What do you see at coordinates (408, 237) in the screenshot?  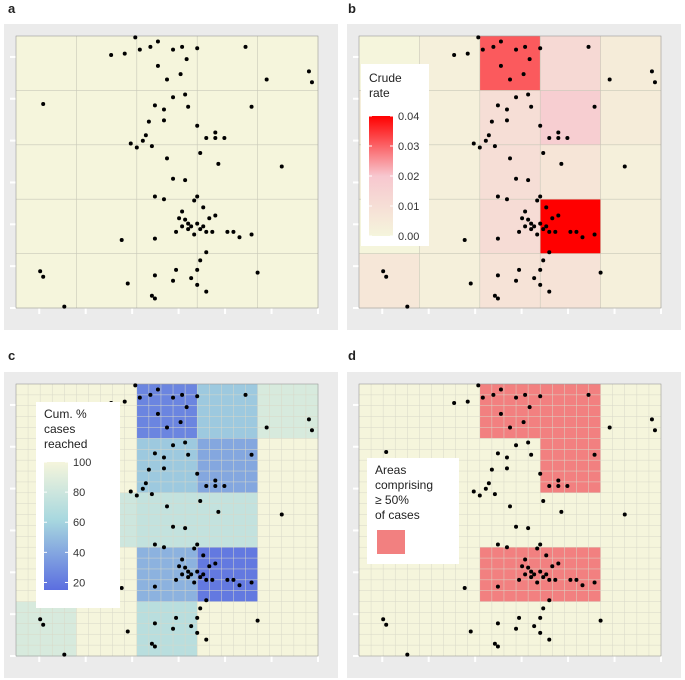 I see `legend-tick-label: 0.00` at bounding box center [408, 237].